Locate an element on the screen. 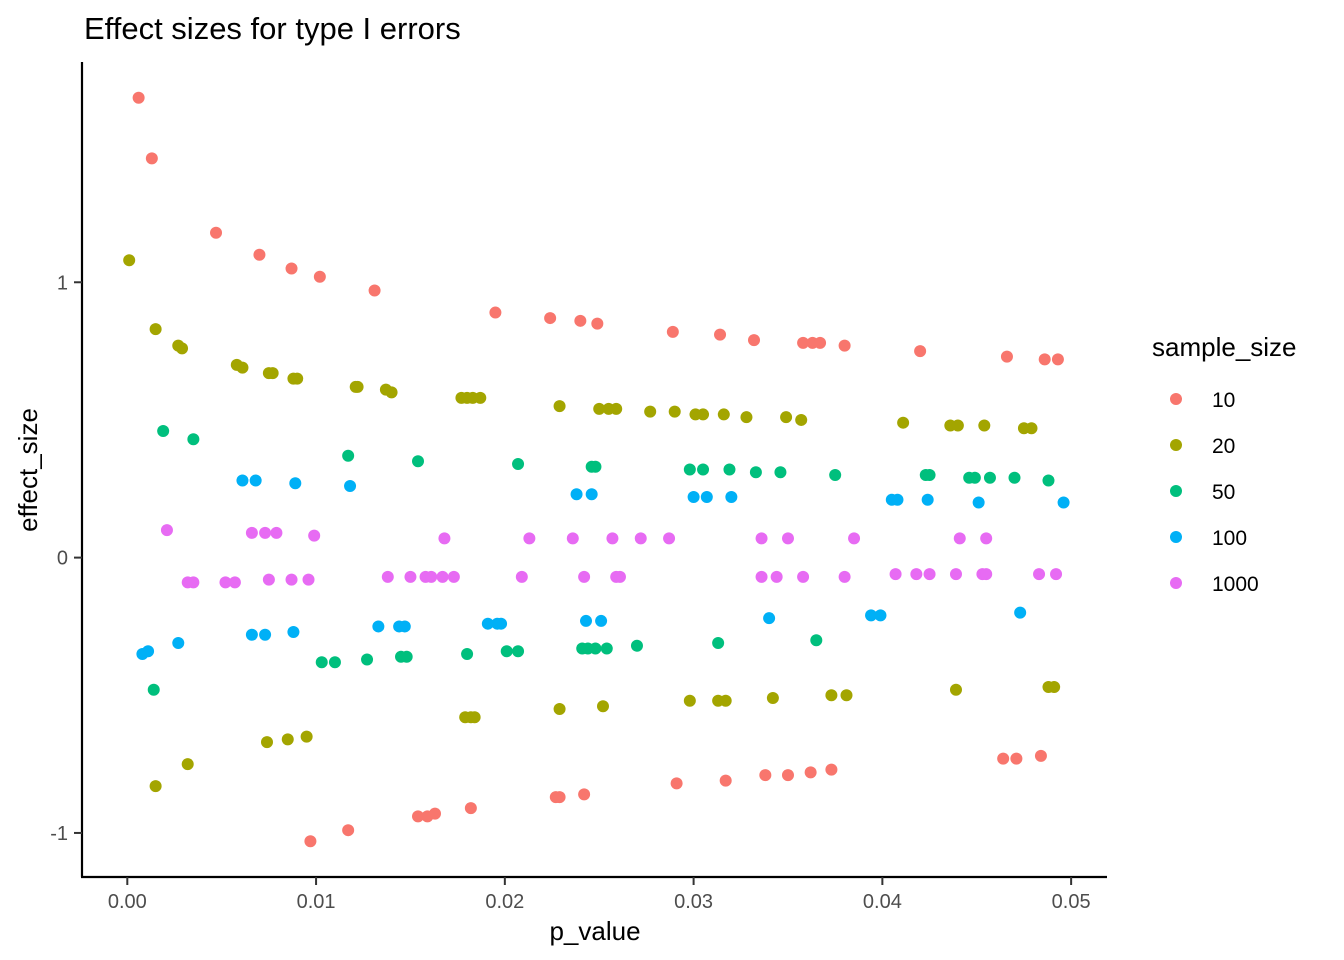 This screenshot has width=1344, height=960. y-tick-label: -1 is located at coordinates (59, 834).